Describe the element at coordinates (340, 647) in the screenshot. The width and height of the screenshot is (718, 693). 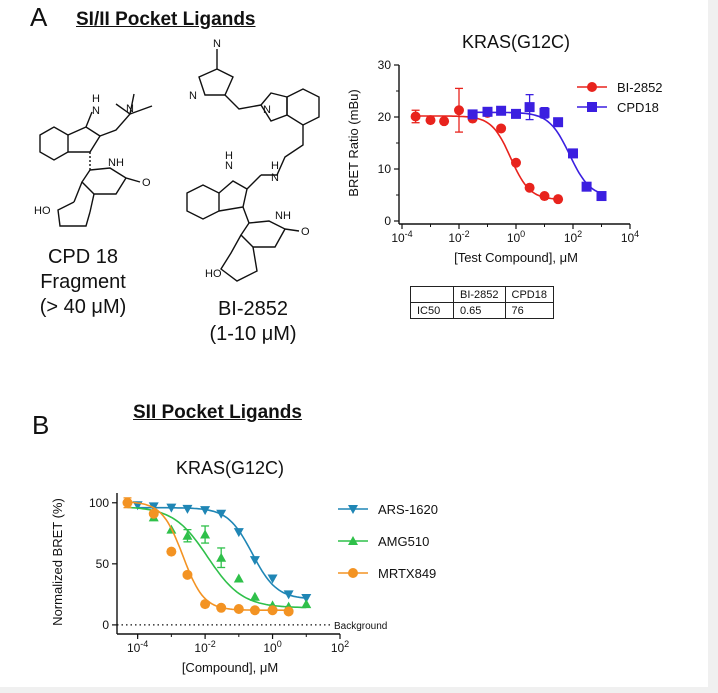
I see `x-tick-label: 10²` at that location.